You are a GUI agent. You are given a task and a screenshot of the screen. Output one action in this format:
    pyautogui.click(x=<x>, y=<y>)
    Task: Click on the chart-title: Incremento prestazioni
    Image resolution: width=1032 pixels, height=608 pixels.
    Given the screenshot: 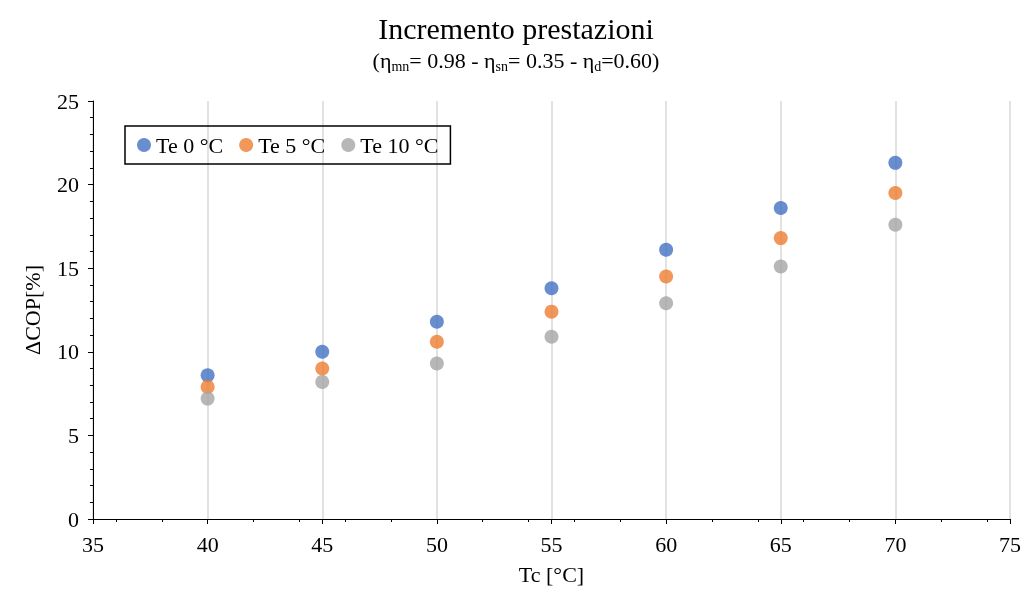 What is the action you would take?
    pyautogui.click(x=516, y=28)
    